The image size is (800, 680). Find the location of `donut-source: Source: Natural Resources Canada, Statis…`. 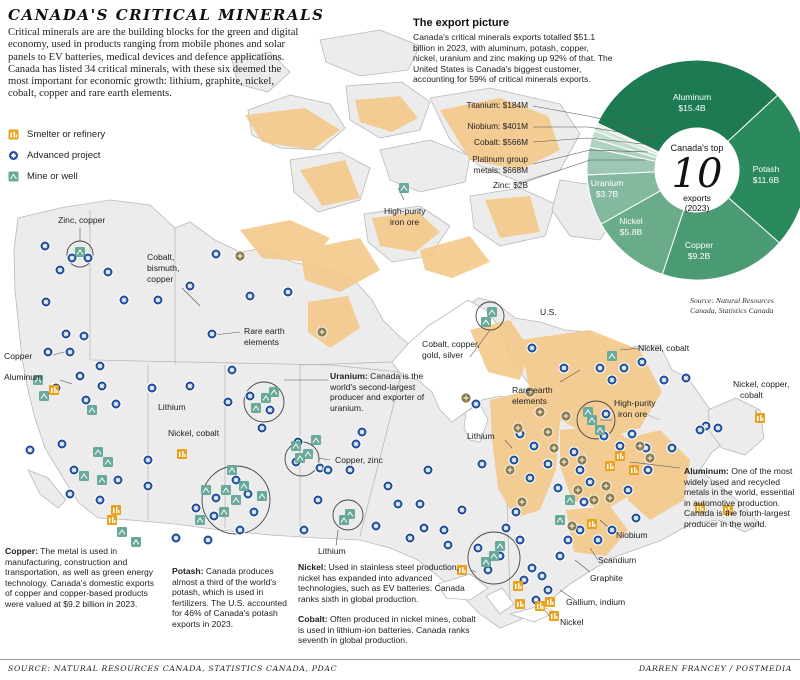

donut-source: Source: Natural Resources Canada, Statis… is located at coordinates (732, 305).